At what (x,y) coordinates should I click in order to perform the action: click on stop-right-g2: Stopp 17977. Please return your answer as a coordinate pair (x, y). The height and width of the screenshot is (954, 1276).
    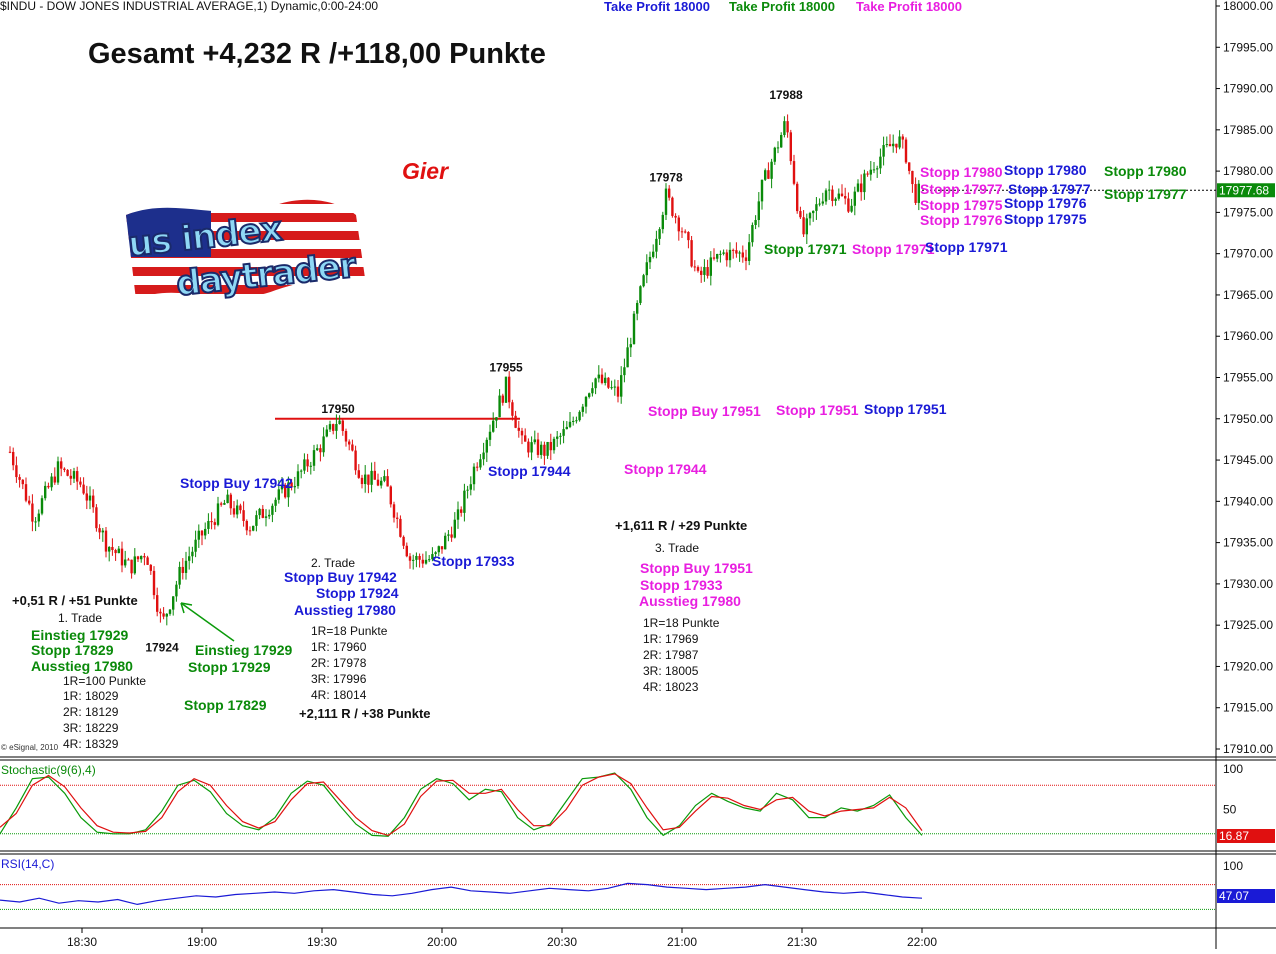
    Looking at the image, I should click on (1145, 194).